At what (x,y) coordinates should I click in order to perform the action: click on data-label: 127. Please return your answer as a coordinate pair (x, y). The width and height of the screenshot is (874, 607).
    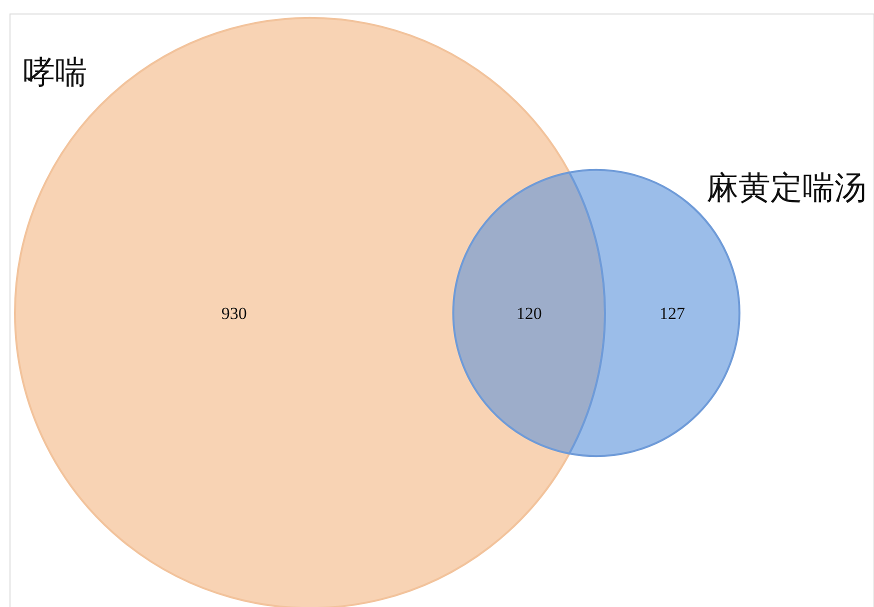
    Looking at the image, I should click on (672, 313).